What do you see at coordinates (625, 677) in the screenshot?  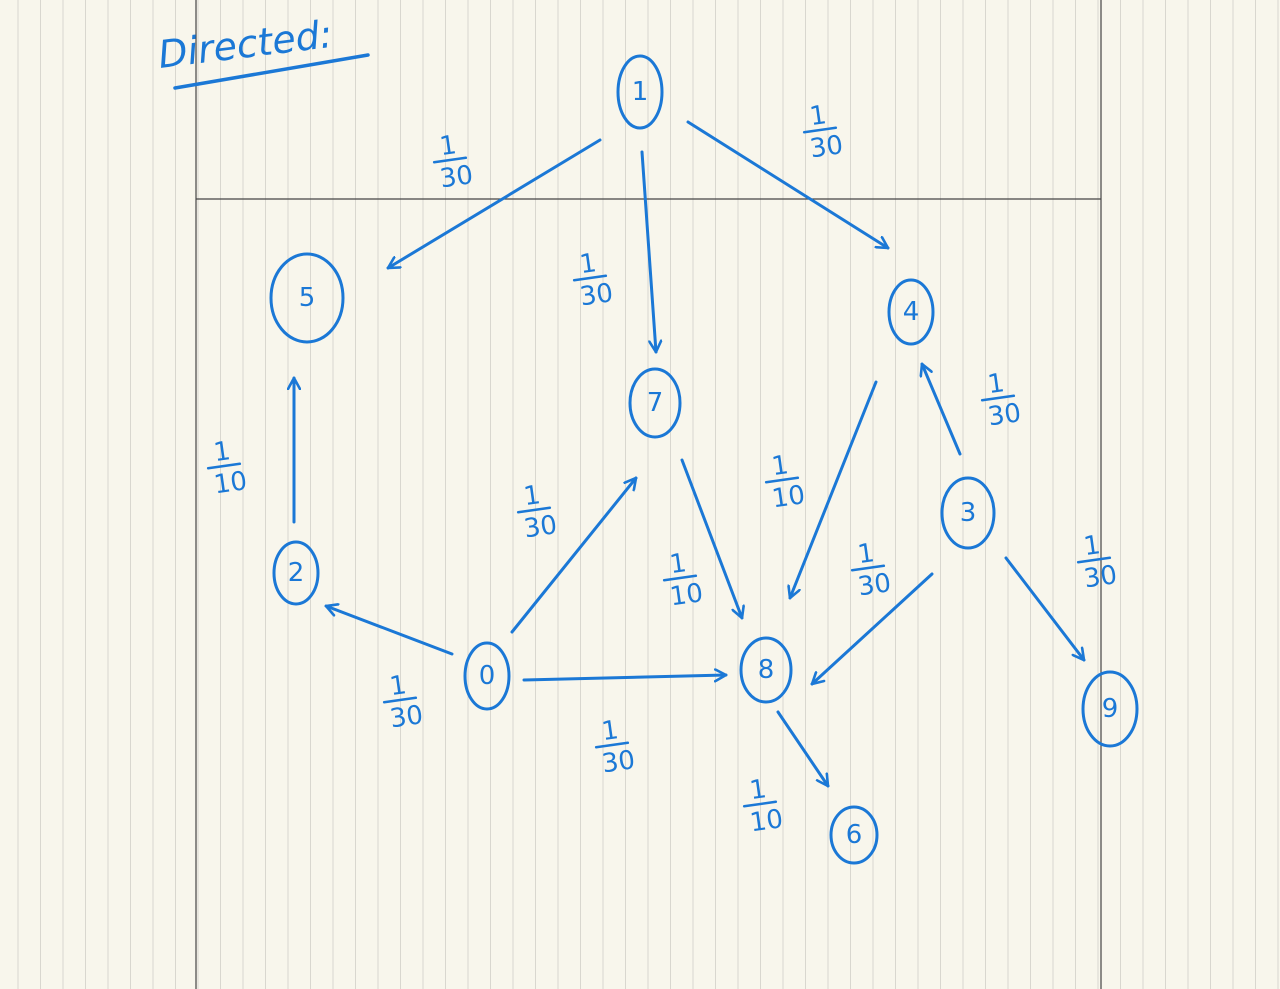 I see `edge-n0-to-n8` at bounding box center [625, 677].